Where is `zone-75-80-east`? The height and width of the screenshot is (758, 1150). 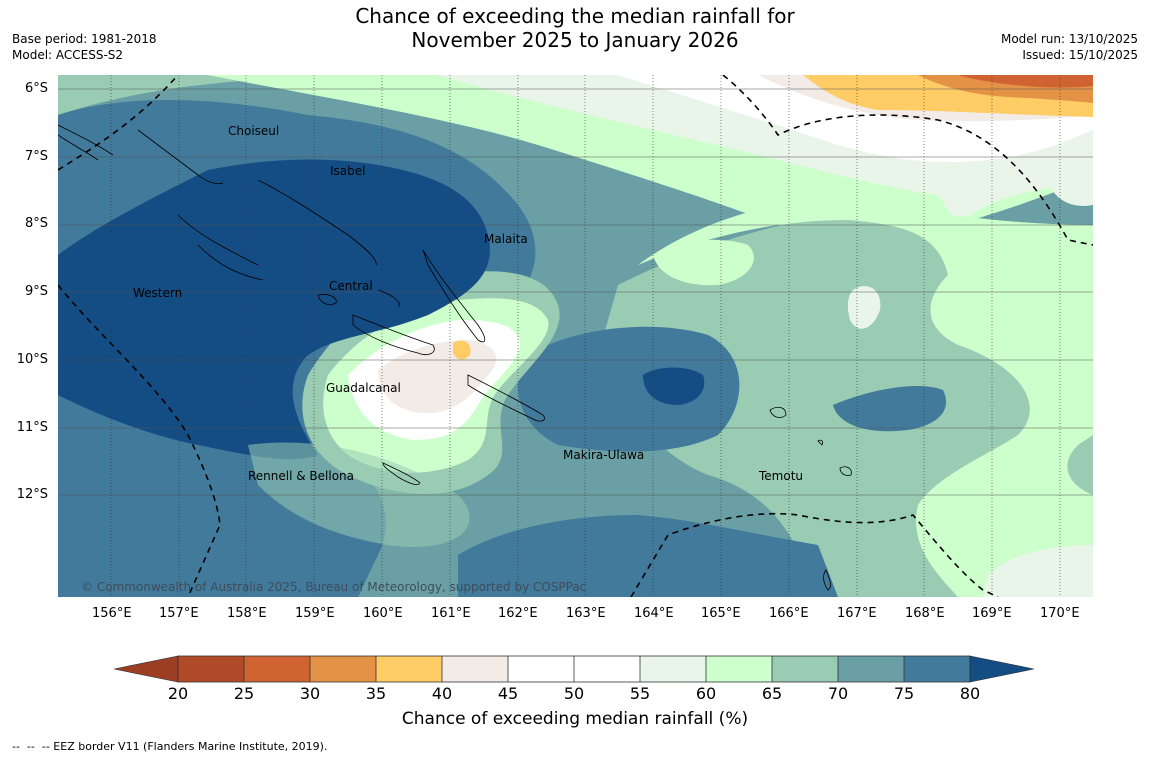 zone-75-80-east is located at coordinates (890, 408).